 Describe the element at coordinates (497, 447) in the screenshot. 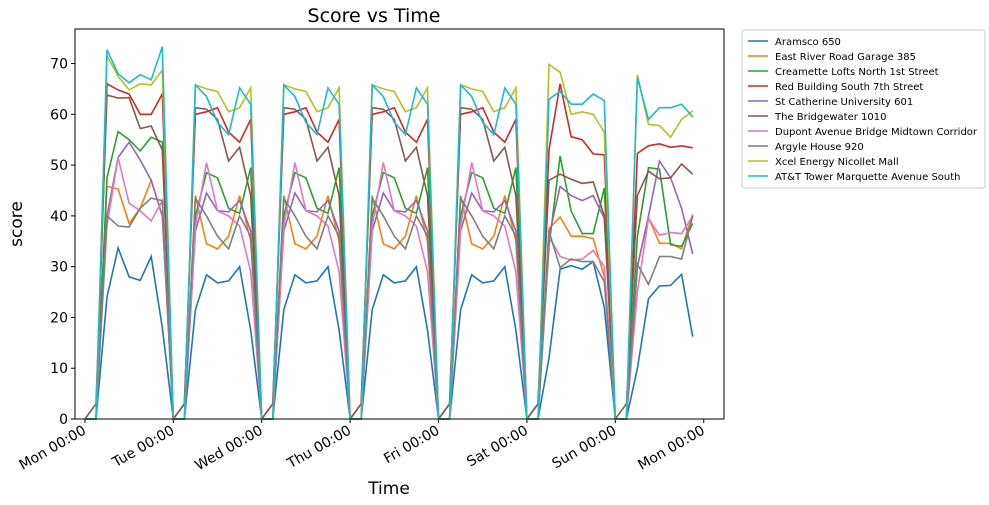

I see `x-tick-label: Sat 00:00` at that location.